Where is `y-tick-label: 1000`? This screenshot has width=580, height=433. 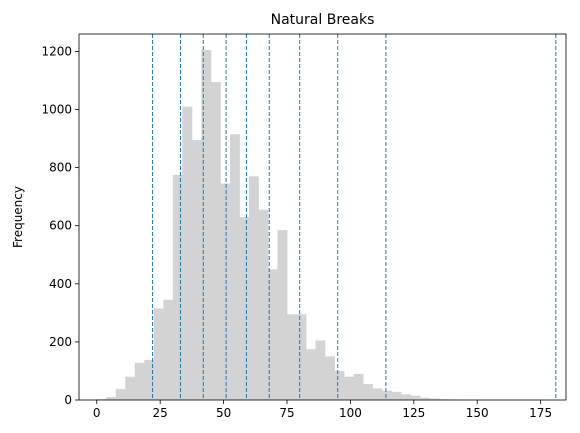 y-tick-label: 1000 is located at coordinates (56, 110).